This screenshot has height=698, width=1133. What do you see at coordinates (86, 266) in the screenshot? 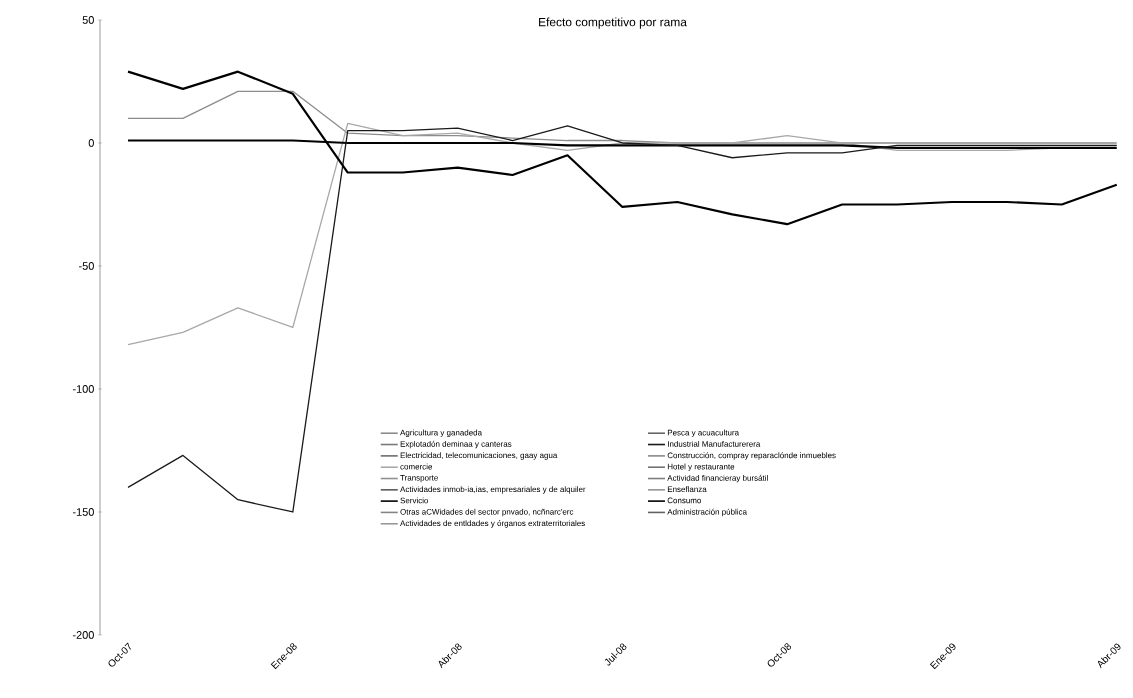
I see `y-tick-label: -50` at bounding box center [86, 266].